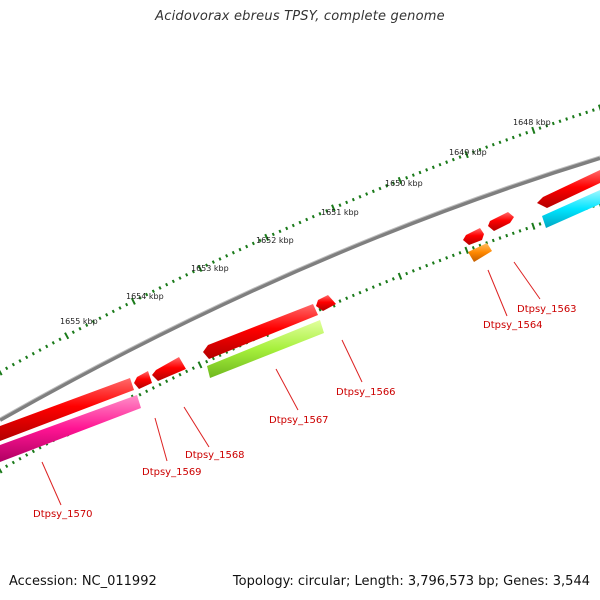 This screenshot has width=600, height=600. I want to click on gene-label-dtpsy-1566: Dtpsy_1566, so click(366, 392).